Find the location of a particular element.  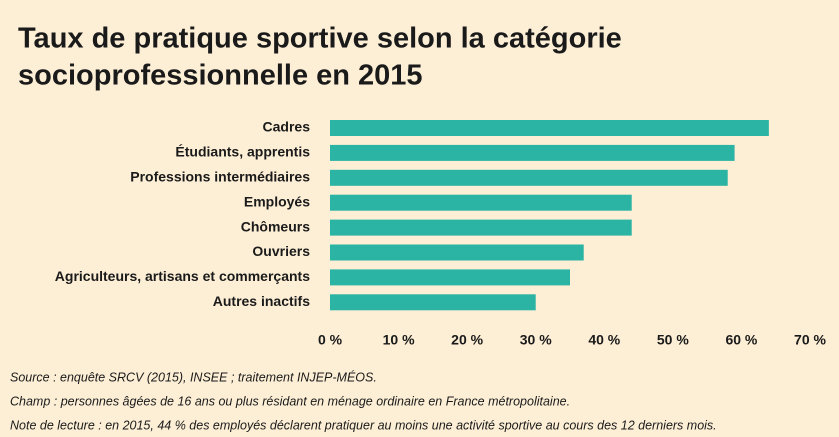

x-tick-label: 30 % is located at coordinates (536, 340).